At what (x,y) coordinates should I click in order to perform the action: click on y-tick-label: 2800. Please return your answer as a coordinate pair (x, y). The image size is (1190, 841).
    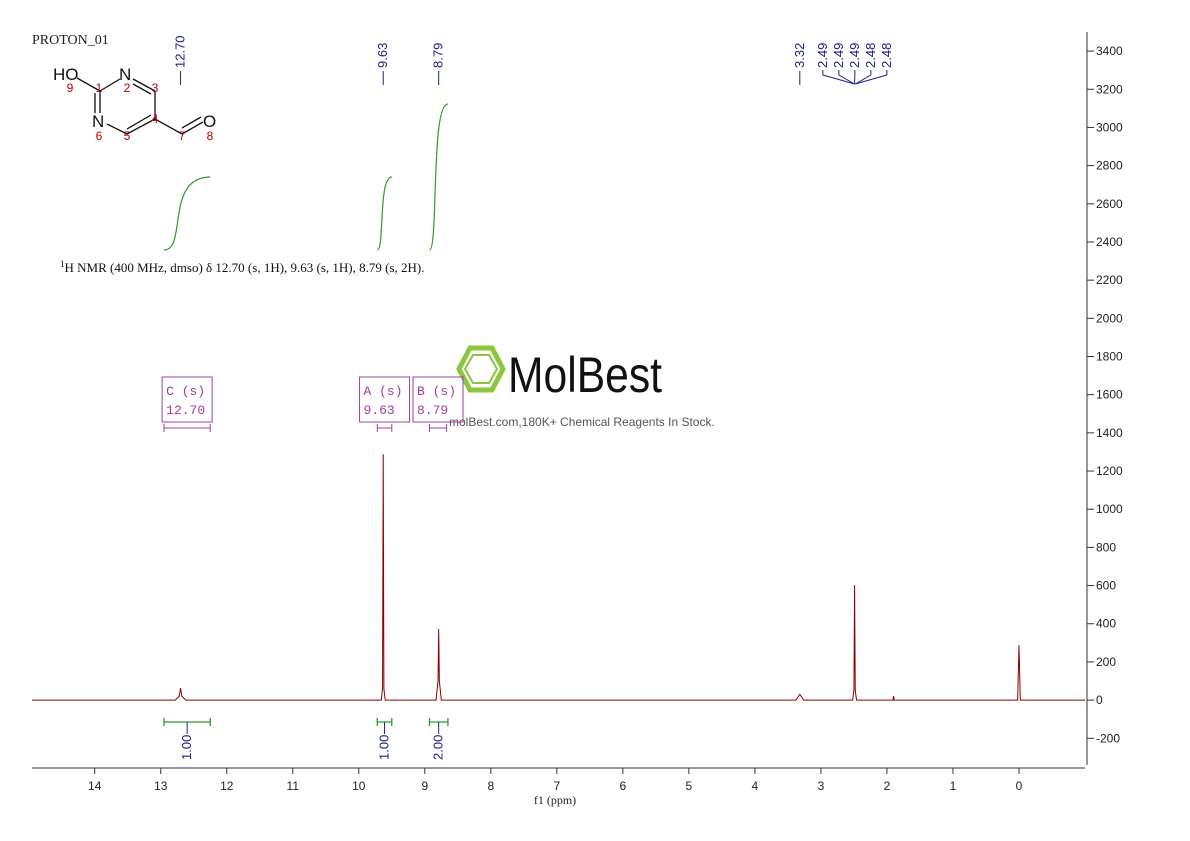
    Looking at the image, I should click on (1109, 166).